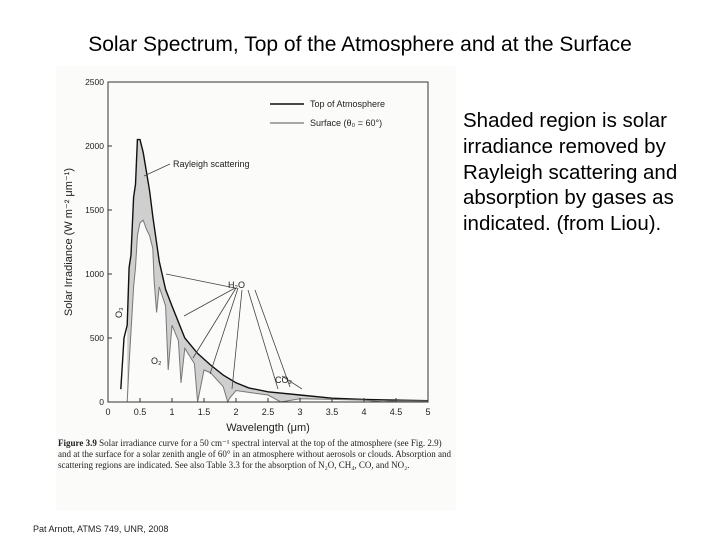  I want to click on annotation-o2: O₂, so click(156, 361).